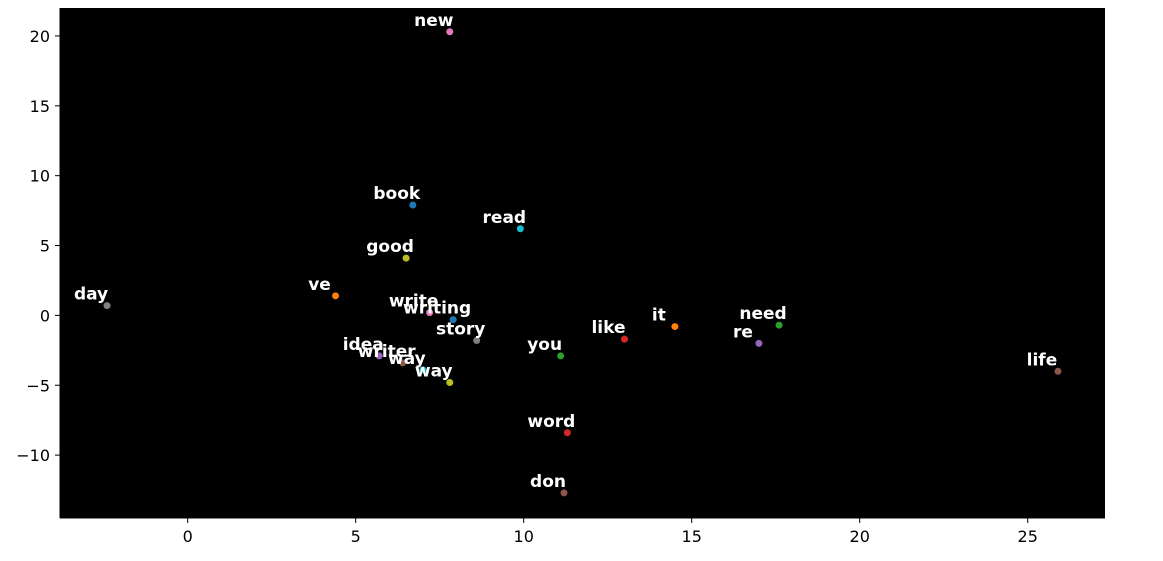  Describe the element at coordinates (460, 330) in the screenshot. I see `point-label: story` at that location.